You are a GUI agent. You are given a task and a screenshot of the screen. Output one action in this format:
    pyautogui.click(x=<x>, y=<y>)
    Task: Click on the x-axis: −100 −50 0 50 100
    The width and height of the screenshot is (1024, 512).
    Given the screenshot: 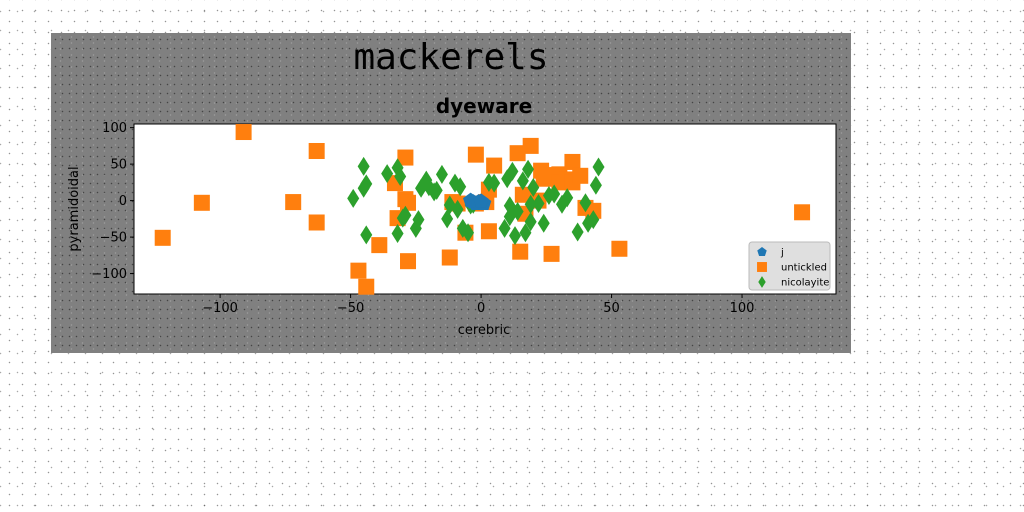 What is the action you would take?
    pyautogui.click(x=478, y=305)
    